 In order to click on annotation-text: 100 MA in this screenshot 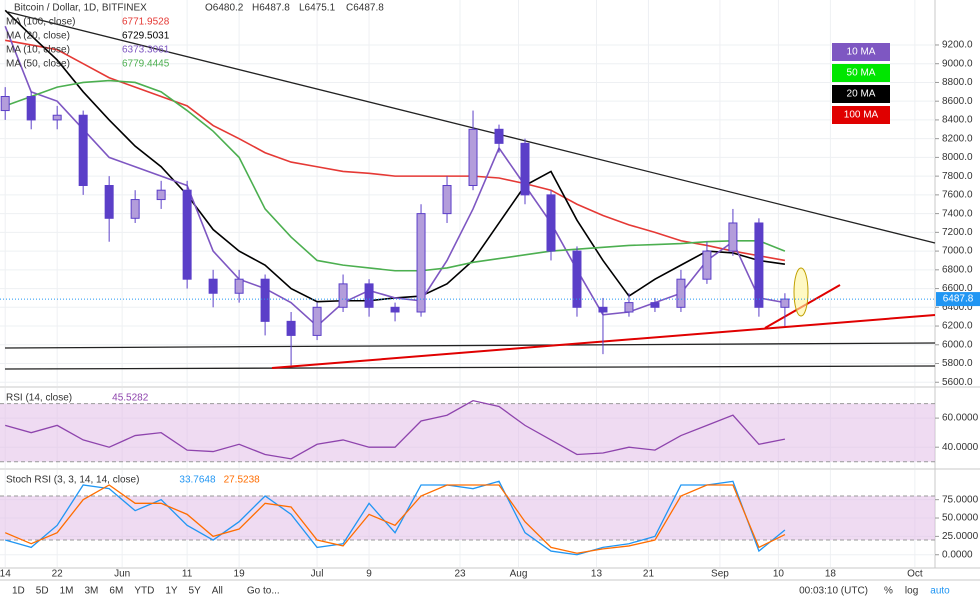, I will do `click(861, 115)`.